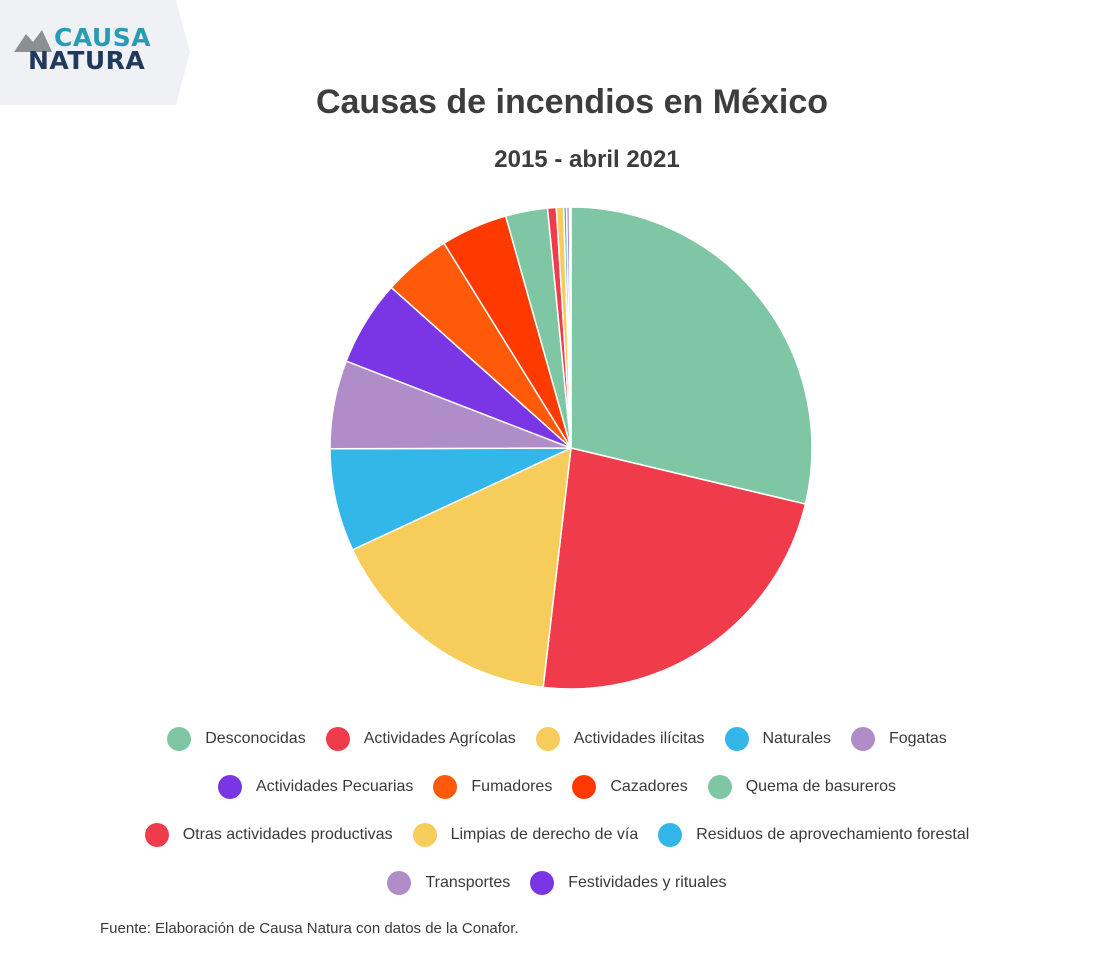  Describe the element at coordinates (572, 102) in the screenshot. I see `chart-title: Causas de incendios en México` at that location.